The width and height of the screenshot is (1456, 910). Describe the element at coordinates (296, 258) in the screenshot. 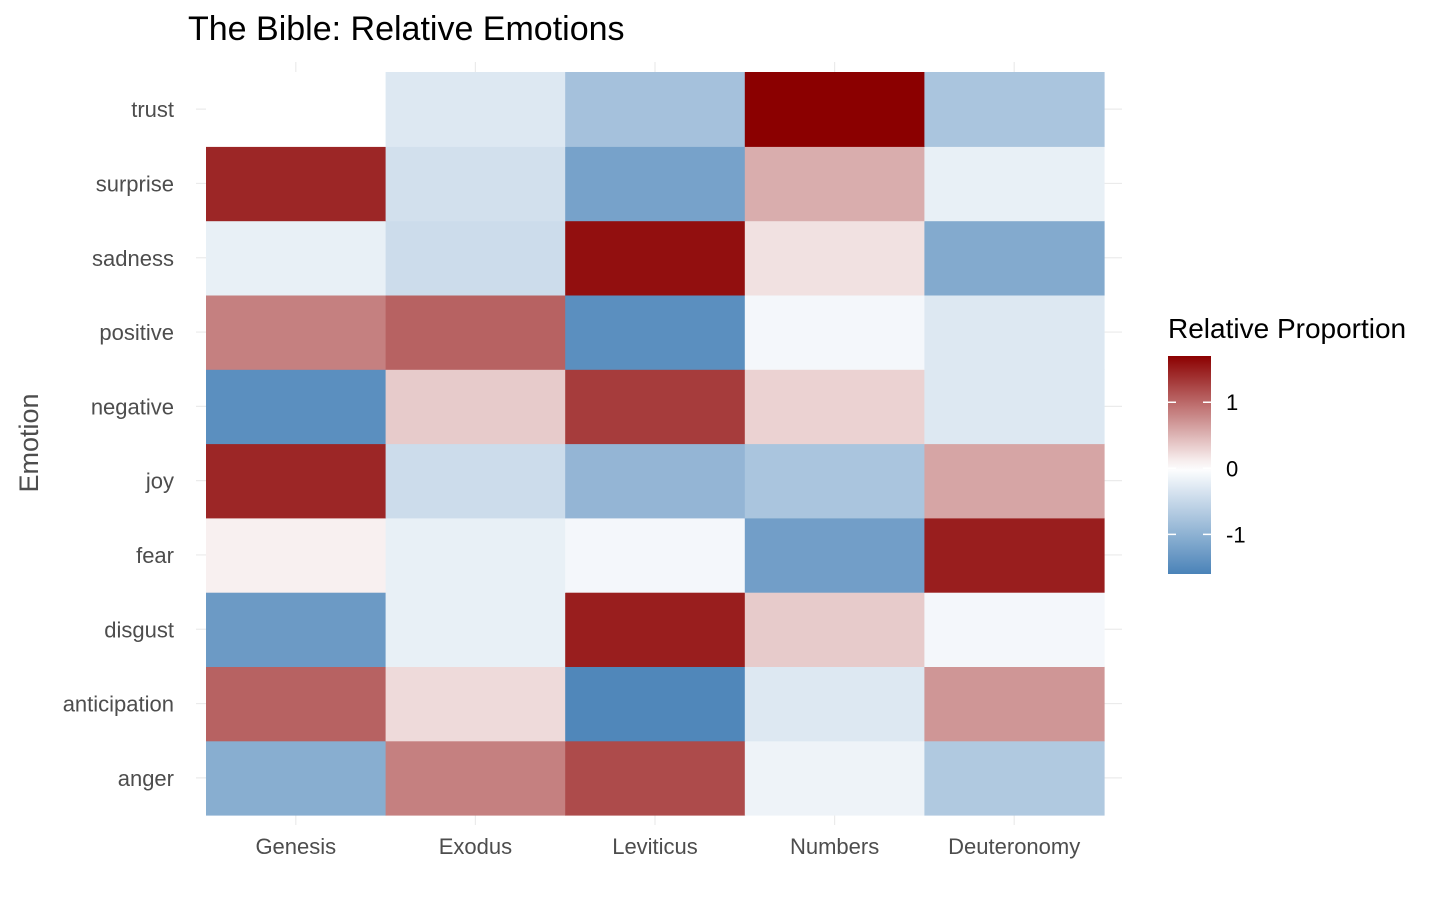

I see `heatmap-cell-sadness-genesis` at that location.